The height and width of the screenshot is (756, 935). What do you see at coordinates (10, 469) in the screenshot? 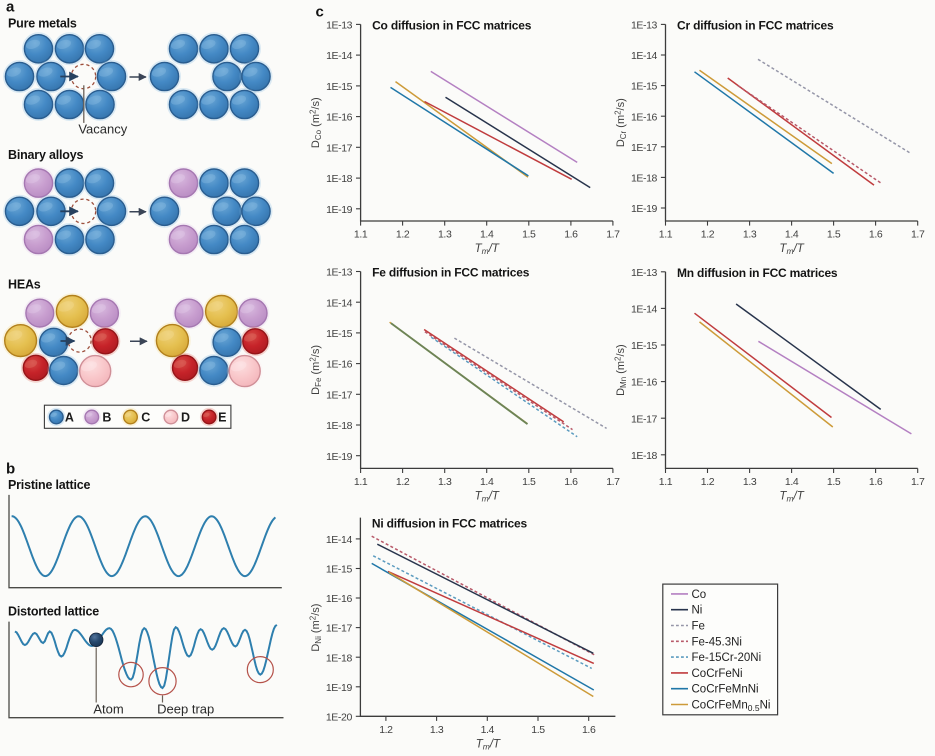
I see `svg-text: b` at bounding box center [10, 469].